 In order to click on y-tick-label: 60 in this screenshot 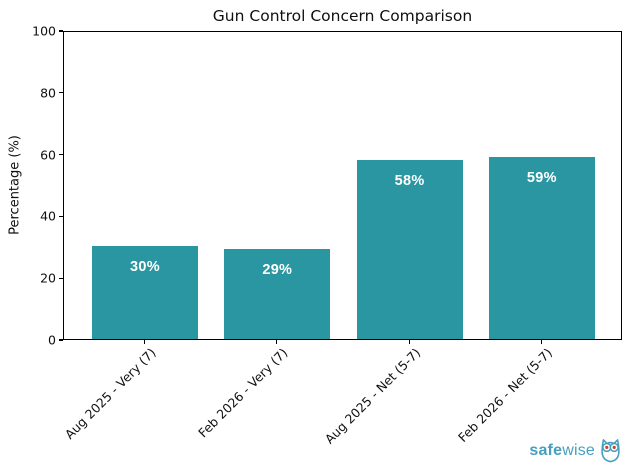, I will do `click(48, 155)`.